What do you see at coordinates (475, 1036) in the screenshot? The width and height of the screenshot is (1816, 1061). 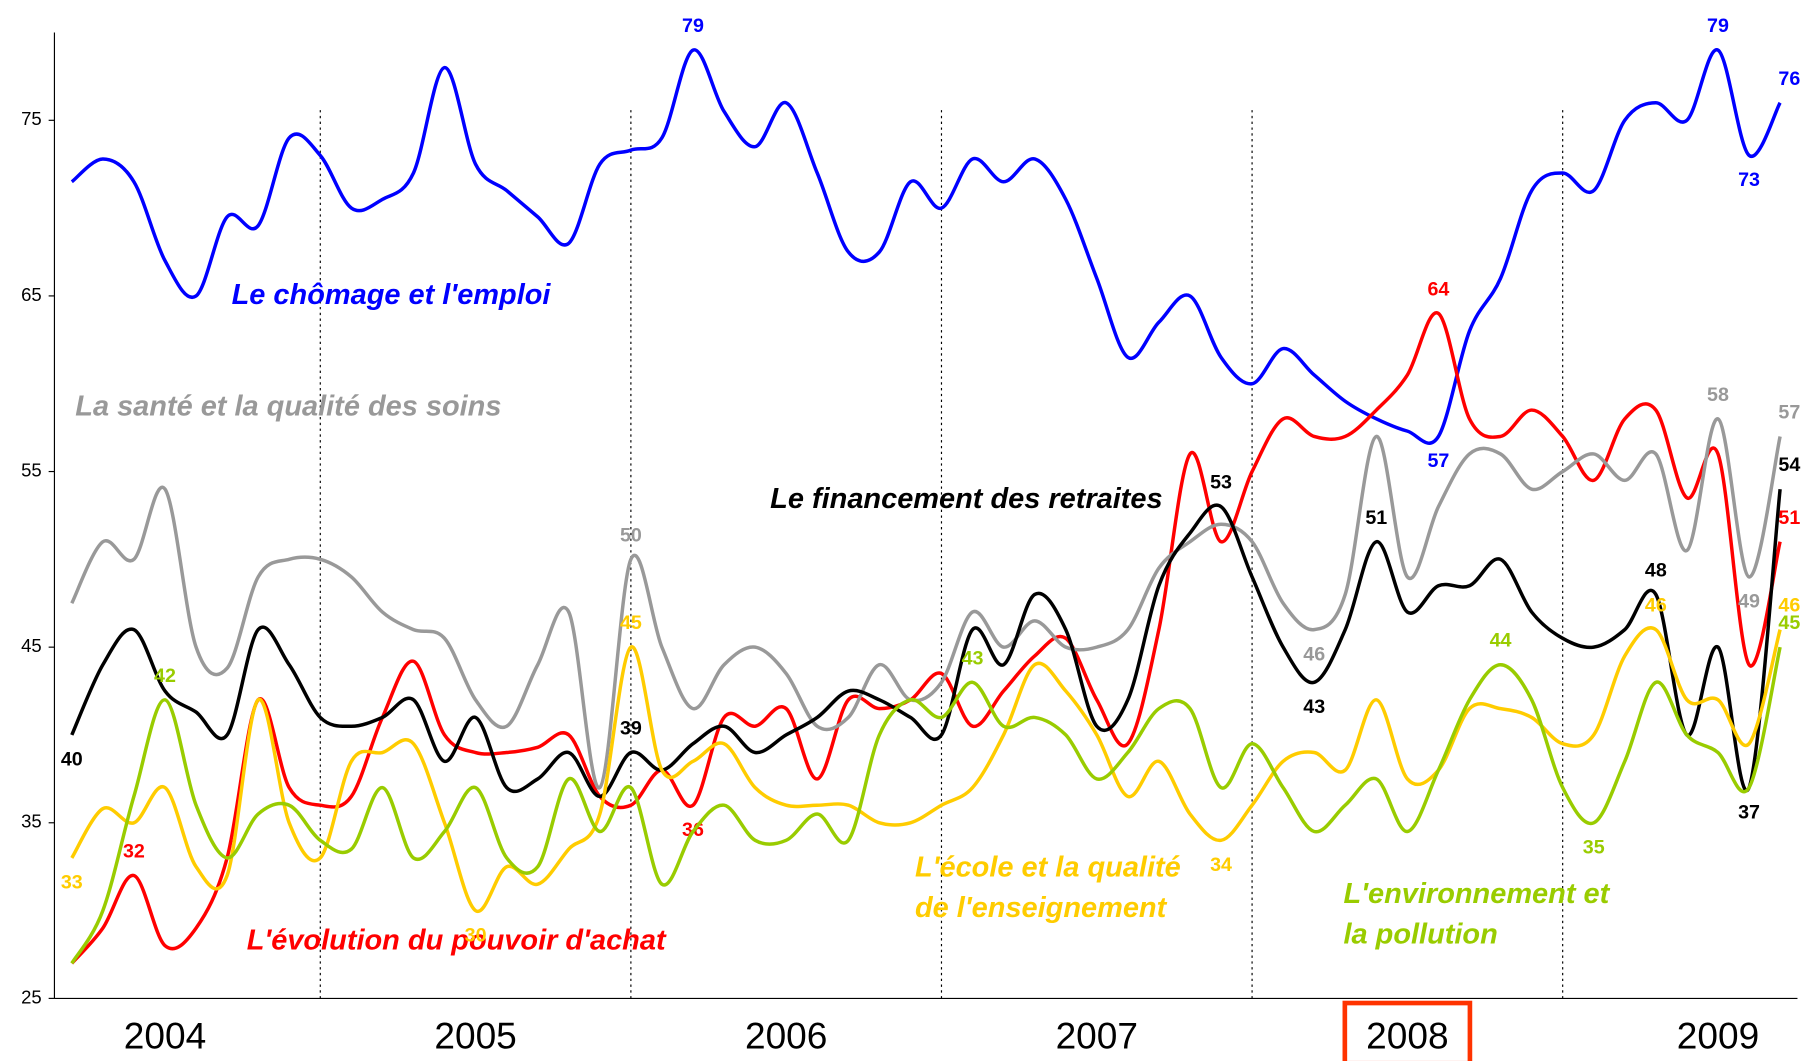 I see `x-tick-label: 2005` at bounding box center [475, 1036].